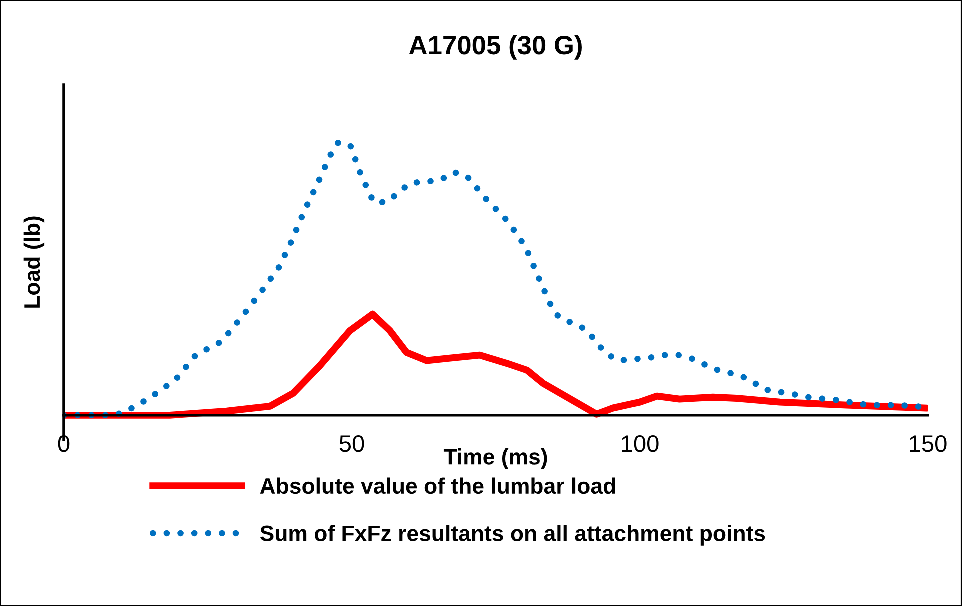 The image size is (962, 606). I want to click on legend-label: Absolute value of the lumbar load, so click(438, 486).